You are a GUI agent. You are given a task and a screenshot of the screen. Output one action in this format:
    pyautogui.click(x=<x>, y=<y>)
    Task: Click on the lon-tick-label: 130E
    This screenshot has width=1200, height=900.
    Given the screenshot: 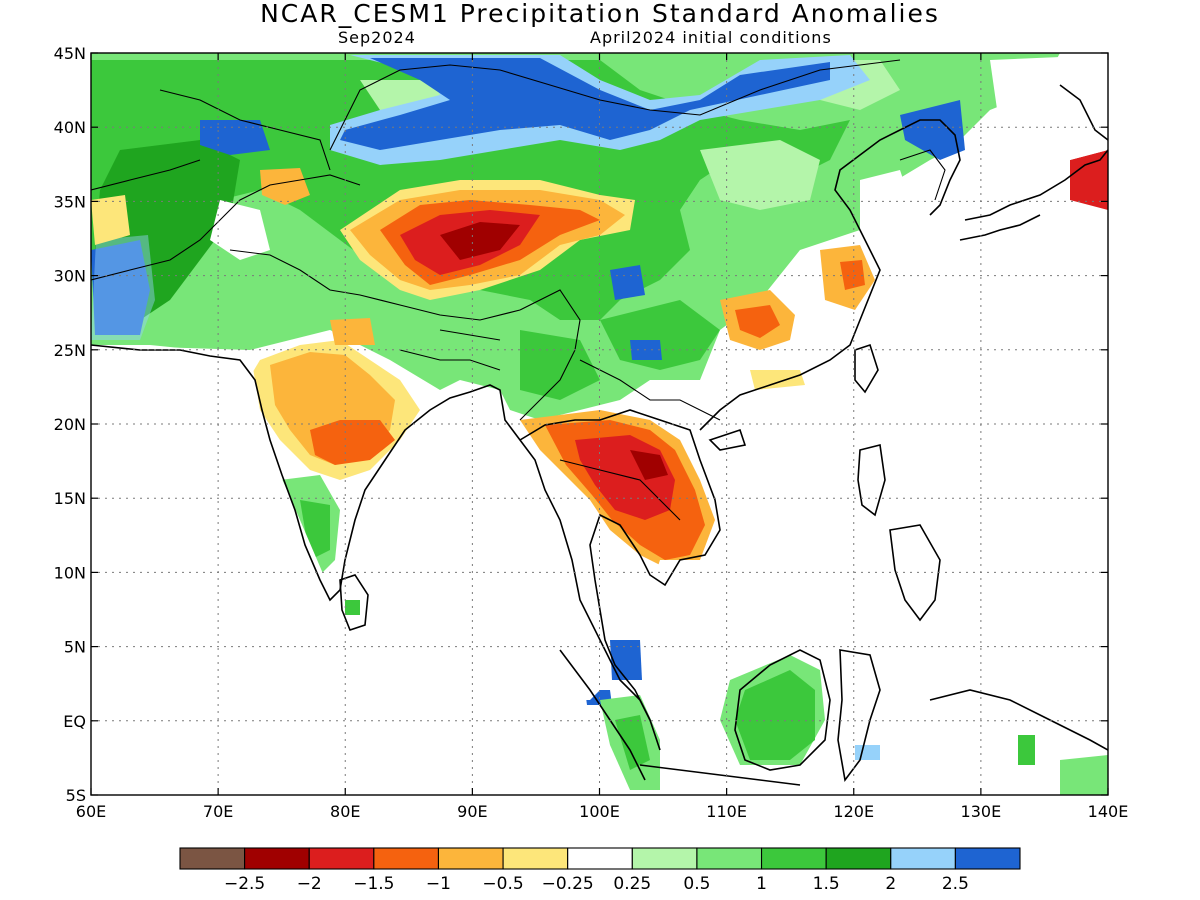 What is the action you would take?
    pyautogui.click(x=981, y=811)
    